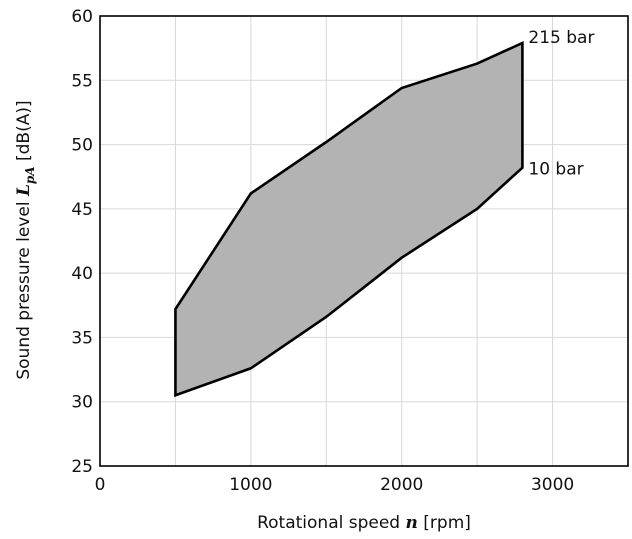  Describe the element at coordinates (82, 210) in the screenshot. I see `y-tick-label: 45` at that location.